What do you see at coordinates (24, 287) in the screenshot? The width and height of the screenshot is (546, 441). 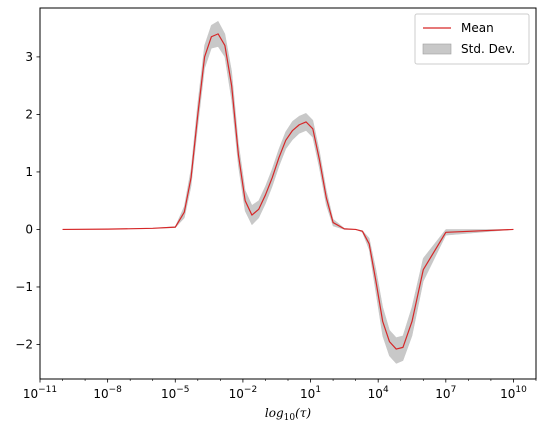 I see `y-tick-label: −1` at bounding box center [24, 287].